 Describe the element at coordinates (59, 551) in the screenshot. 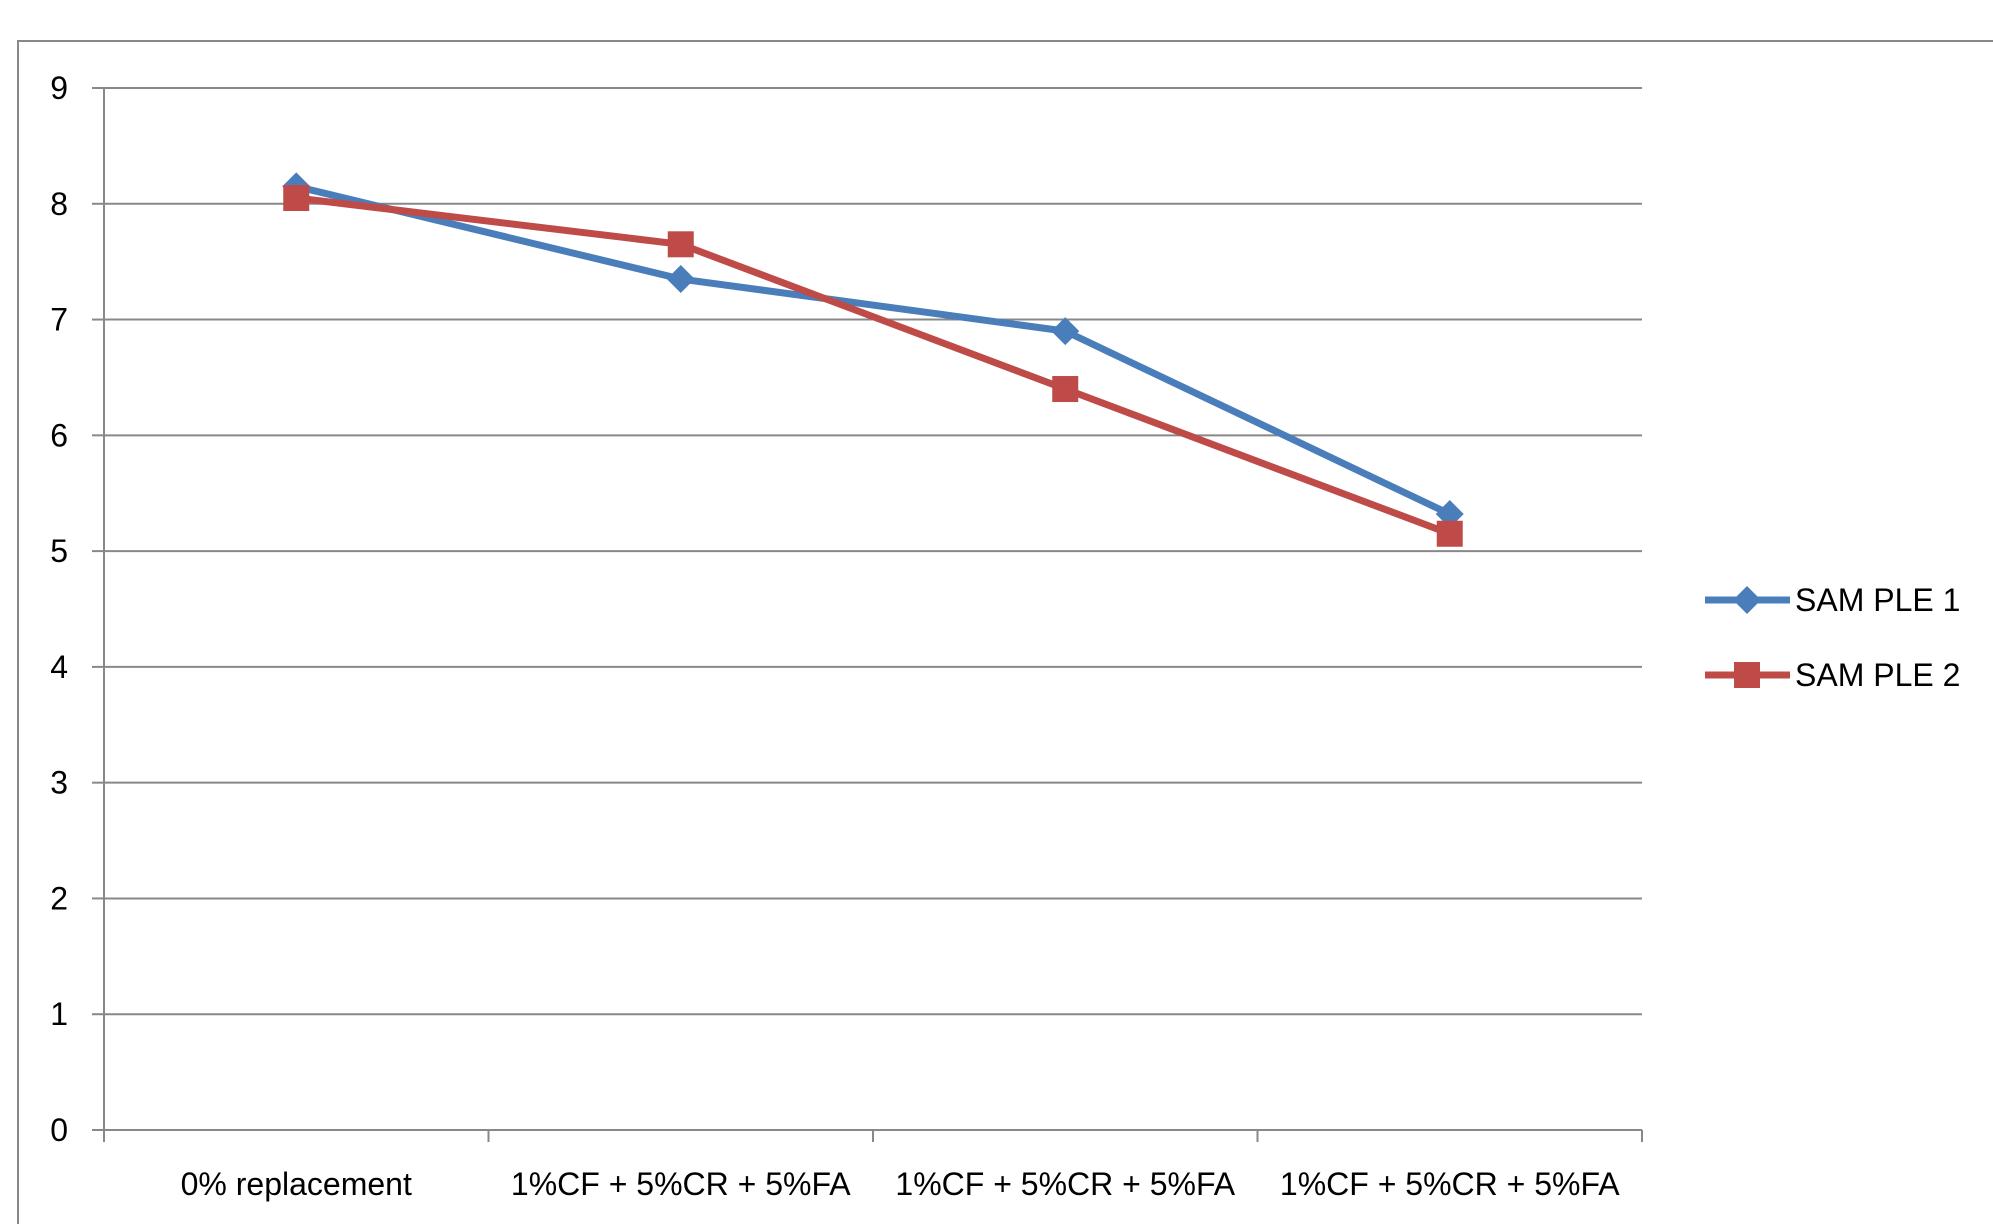

I see `y-tick-label: 5` at that location.